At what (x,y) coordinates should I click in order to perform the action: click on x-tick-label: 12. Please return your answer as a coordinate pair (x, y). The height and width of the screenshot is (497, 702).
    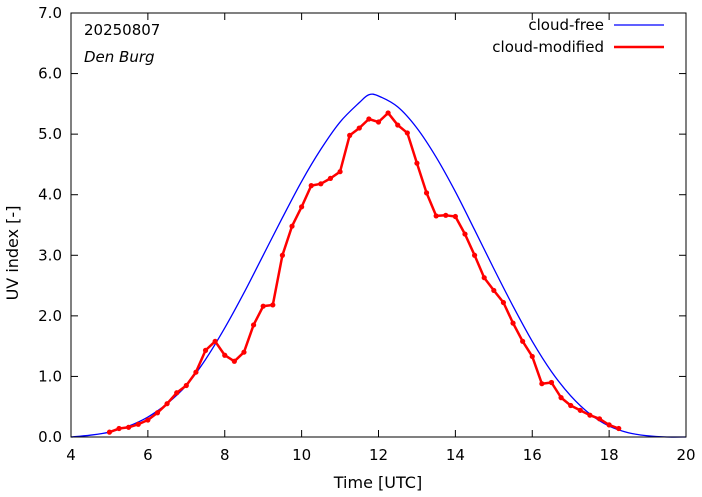
    Looking at the image, I should click on (378, 455).